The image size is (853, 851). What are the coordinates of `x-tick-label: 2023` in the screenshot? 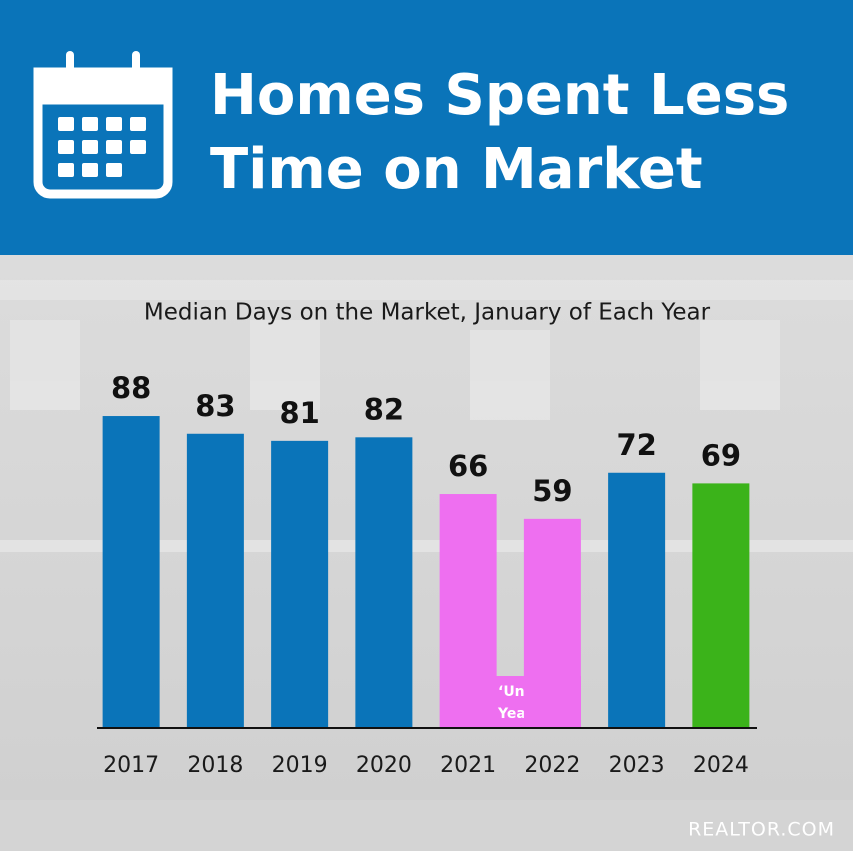 It's located at (637, 765).